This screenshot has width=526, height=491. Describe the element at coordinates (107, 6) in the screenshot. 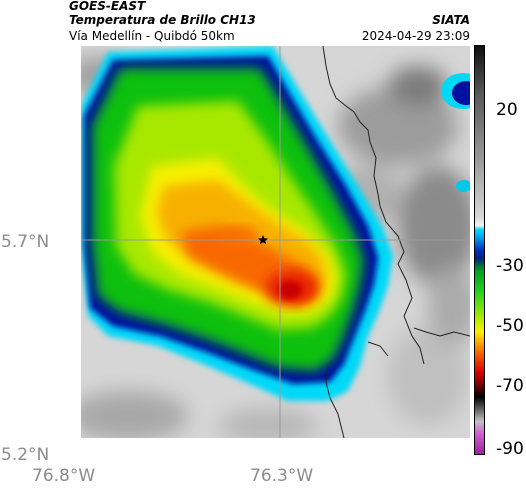

I see `satellite-title: GOES-EAST` at that location.